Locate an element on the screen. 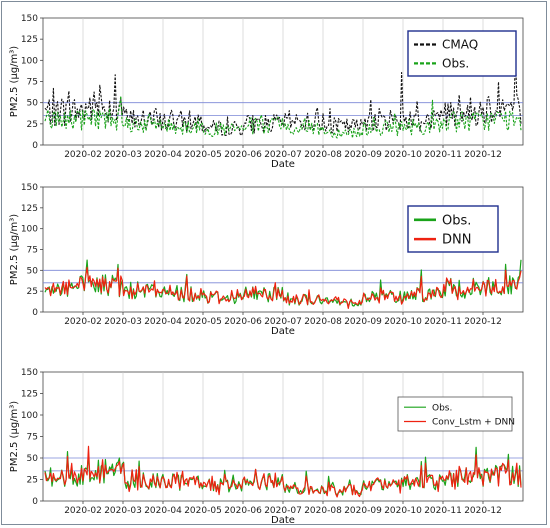 The image size is (550, 528). series-line-cmaq is located at coordinates (283, 97).